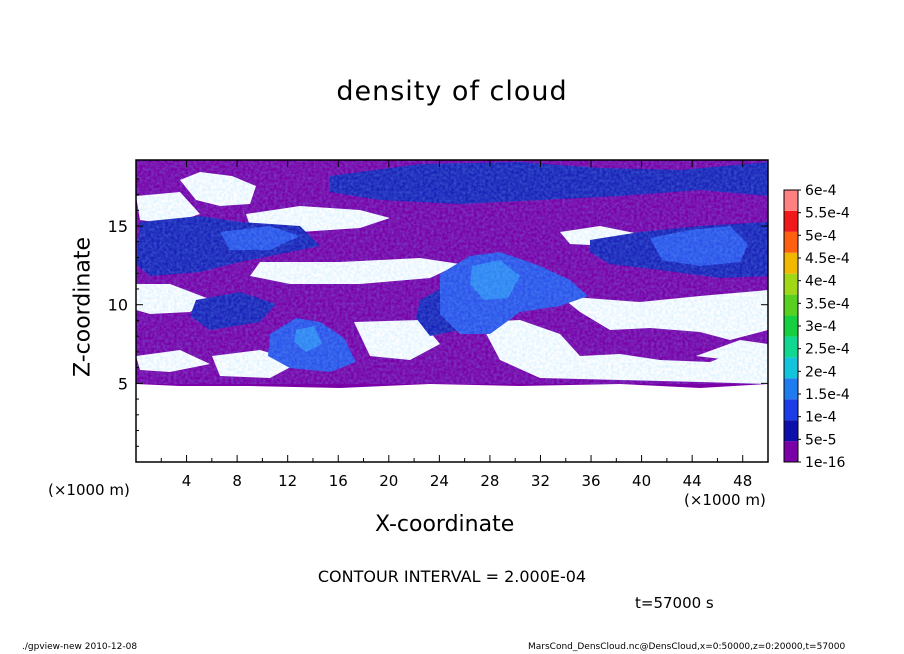 This screenshot has height=654, width=904. Describe the element at coordinates (827, 214) in the screenshot. I see `colorbar-label: 5.5e-4` at that location.